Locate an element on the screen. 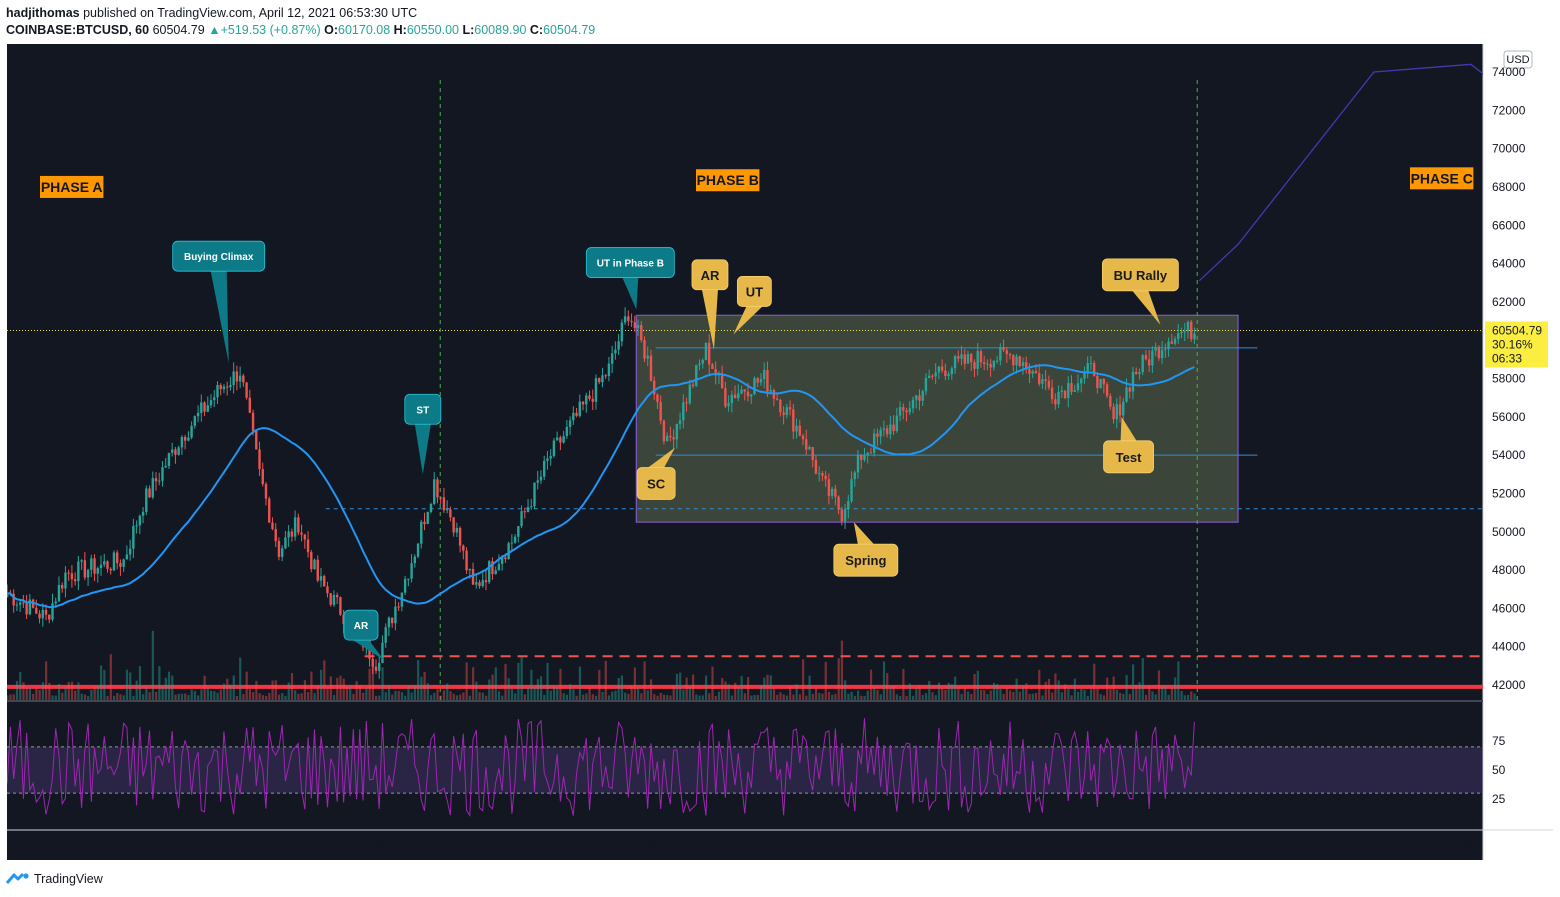 The height and width of the screenshot is (897, 1560). tradingview-logo-icon is located at coordinates (18, 879).